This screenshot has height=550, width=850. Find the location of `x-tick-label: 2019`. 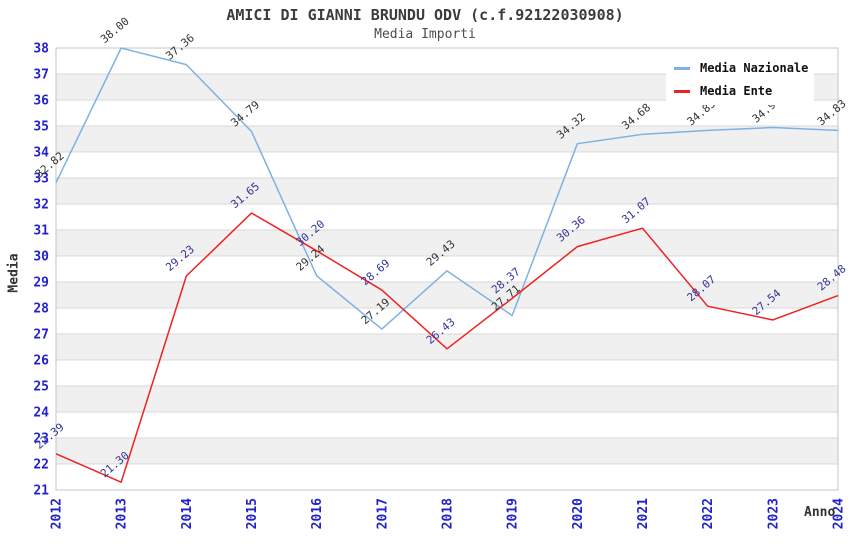

x-tick-label: 2019 is located at coordinates (513, 513).